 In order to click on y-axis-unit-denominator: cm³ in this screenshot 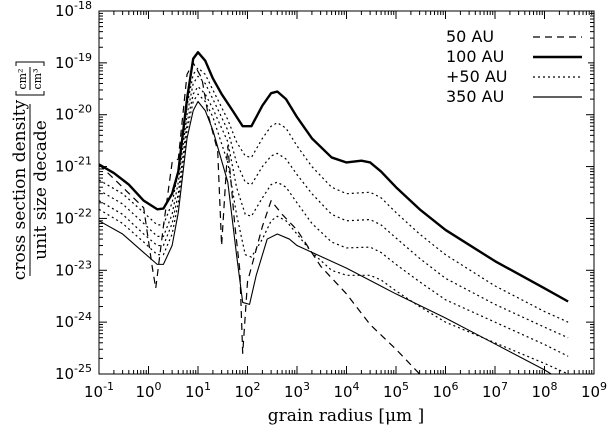, I will do `click(37, 78)`.